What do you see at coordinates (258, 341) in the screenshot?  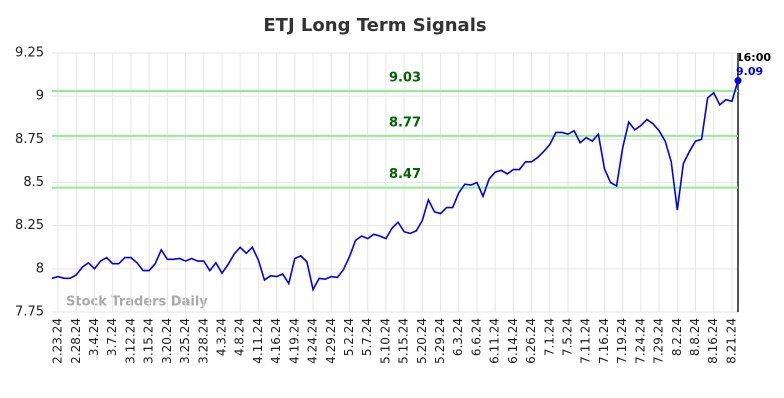 I see `x-tick-label: 4.11.24` at bounding box center [258, 341].